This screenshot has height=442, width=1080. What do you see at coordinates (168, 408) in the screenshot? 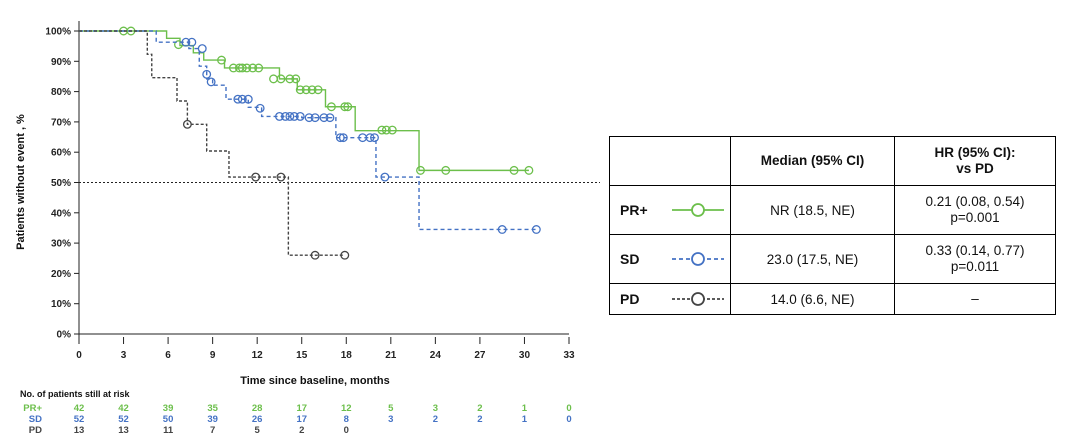
I see `risk-count: 39` at bounding box center [168, 408].